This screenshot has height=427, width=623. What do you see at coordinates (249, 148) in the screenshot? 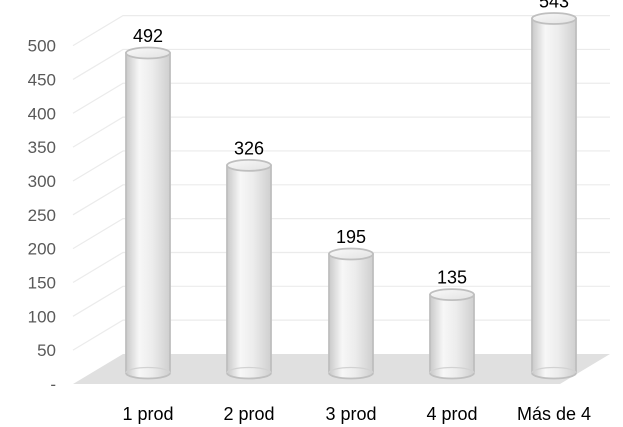
I see `data-label: 326` at bounding box center [249, 148].